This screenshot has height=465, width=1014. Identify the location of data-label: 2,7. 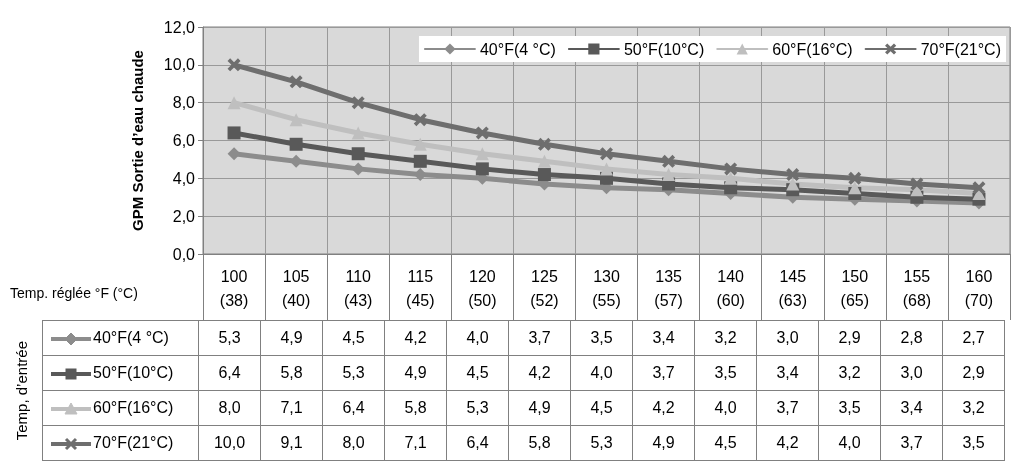
(973, 338).